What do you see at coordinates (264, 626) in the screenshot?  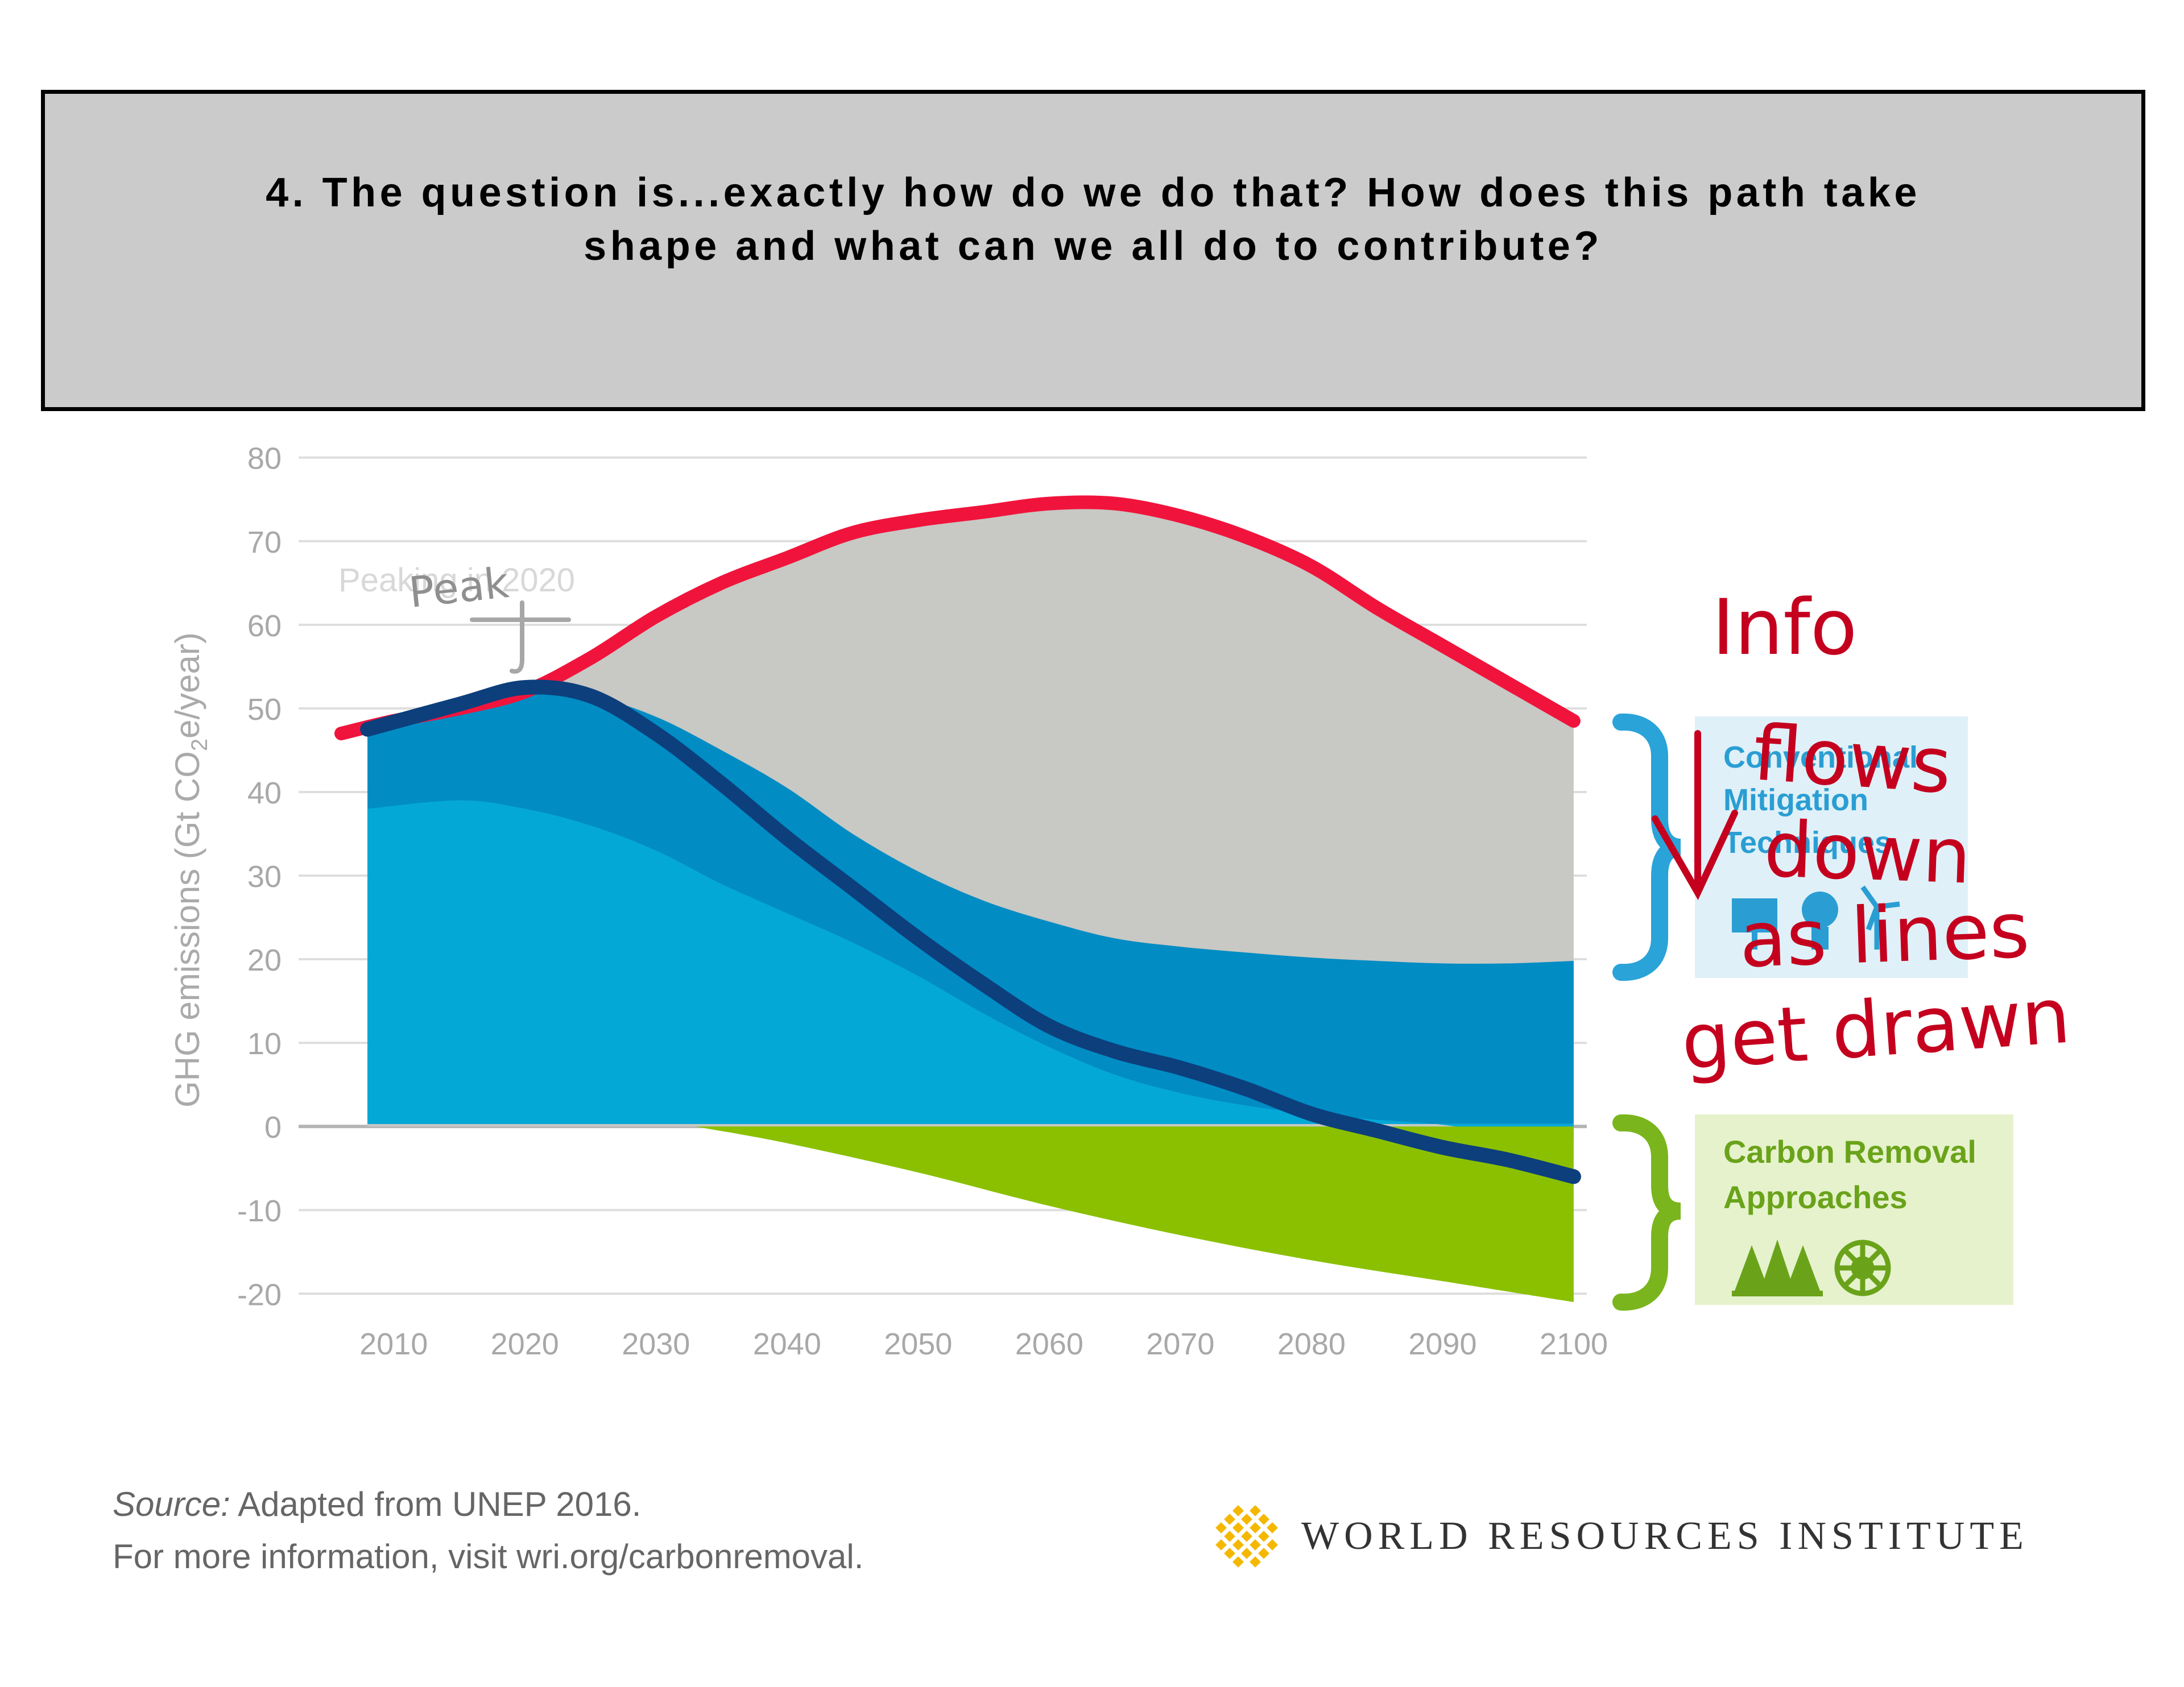 I see `y-tick-label: 60` at bounding box center [264, 626].